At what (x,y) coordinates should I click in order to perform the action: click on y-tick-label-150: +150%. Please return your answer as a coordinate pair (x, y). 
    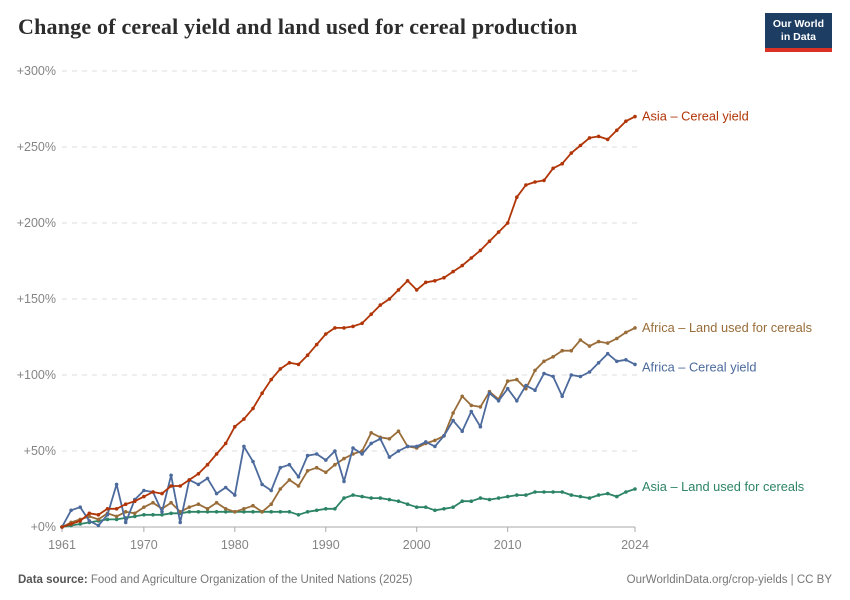
    Looking at the image, I should click on (36, 299).